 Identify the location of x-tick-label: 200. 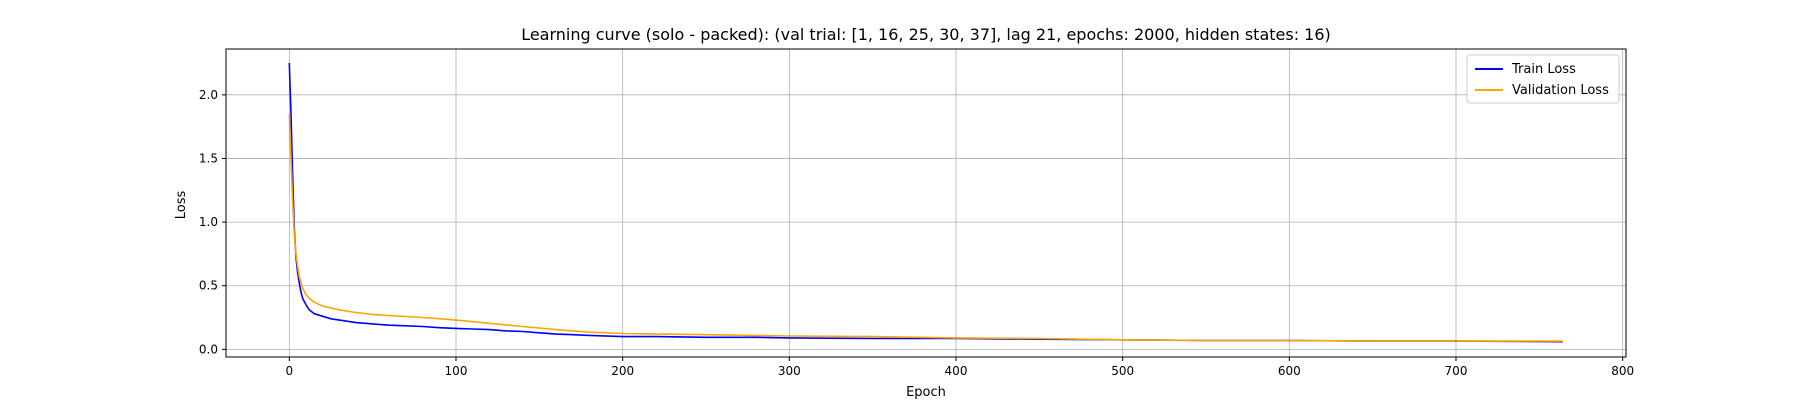
(622, 371).